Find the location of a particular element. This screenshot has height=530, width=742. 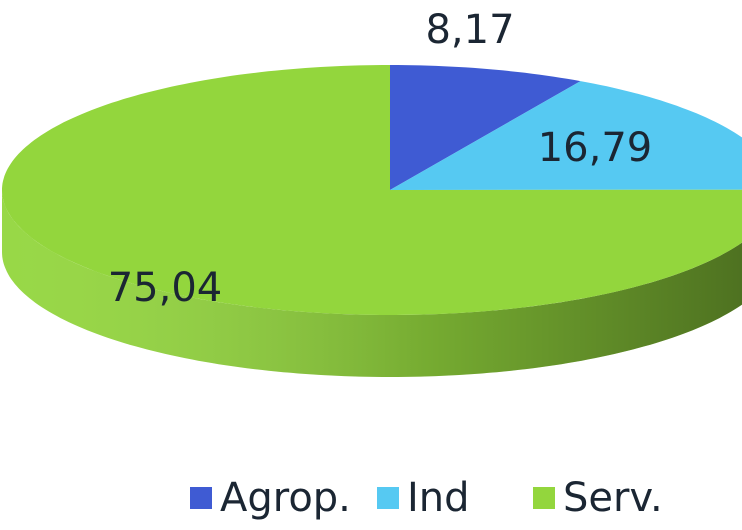

value-label: 75,04 is located at coordinates (165, 288).